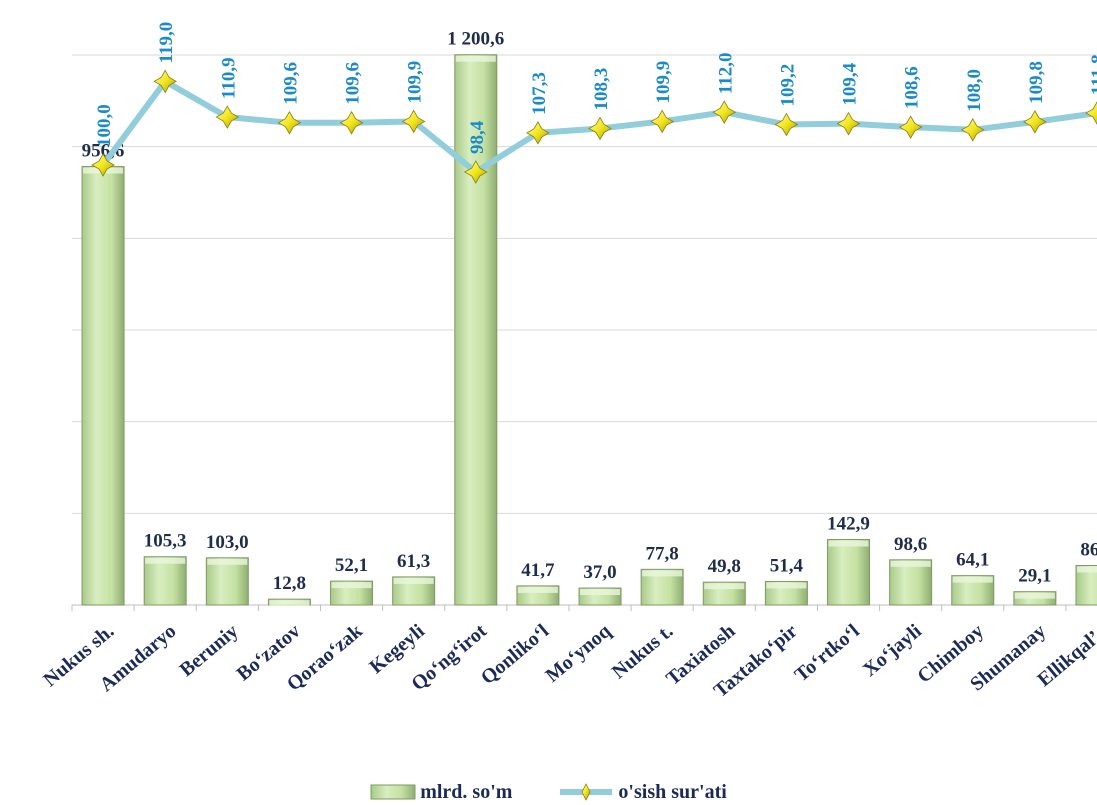 The width and height of the screenshot is (1097, 805). Describe the element at coordinates (724, 566) in the screenshot. I see `bar-value-label: 49,8` at that location.